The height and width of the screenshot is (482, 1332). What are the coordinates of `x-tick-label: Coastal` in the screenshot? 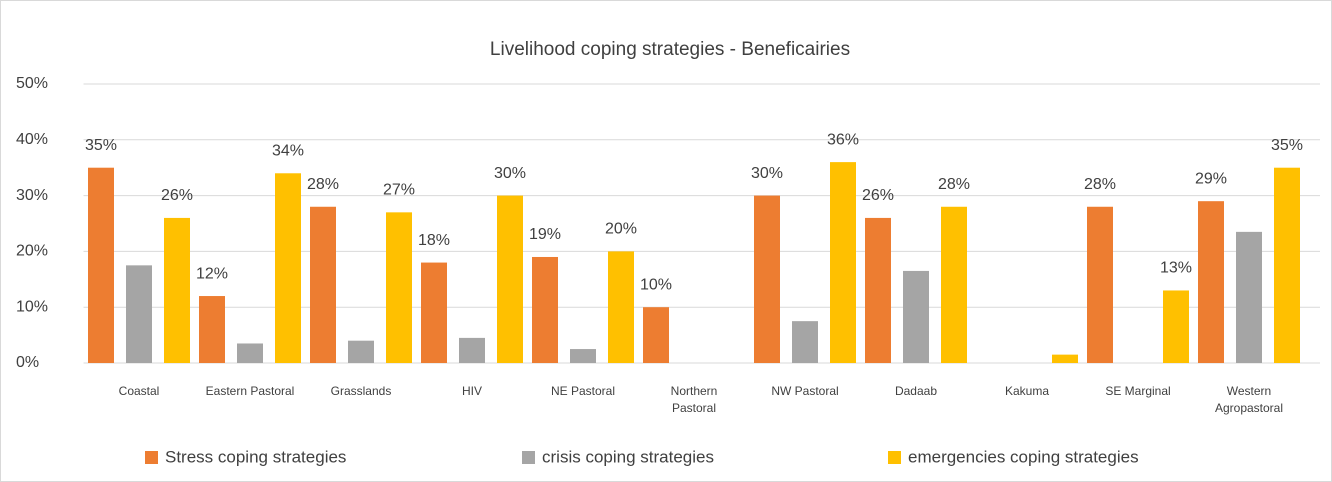 It's located at (139, 391).